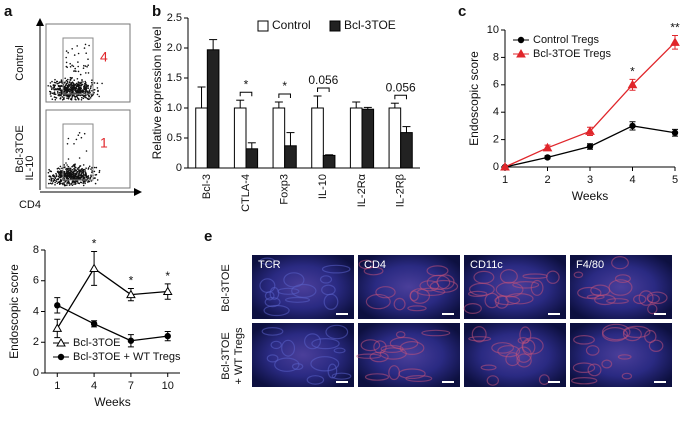 This screenshot has height=427, width=685. Describe the element at coordinates (57, 386) in the screenshot. I see `x-tick-label: 1` at that location.